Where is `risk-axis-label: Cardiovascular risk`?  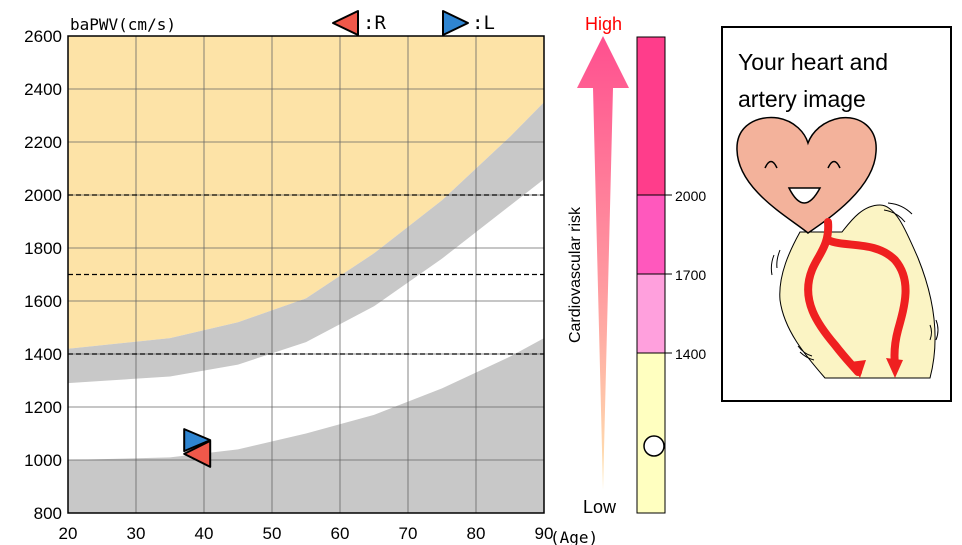 risk-axis-label: Cardiovascular risk is located at coordinates (575, 274).